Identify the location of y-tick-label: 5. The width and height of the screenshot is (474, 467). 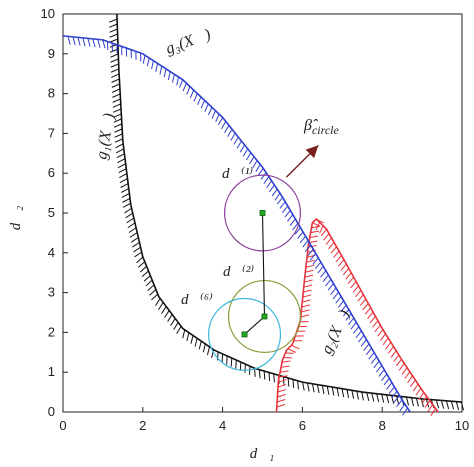
(51, 212).